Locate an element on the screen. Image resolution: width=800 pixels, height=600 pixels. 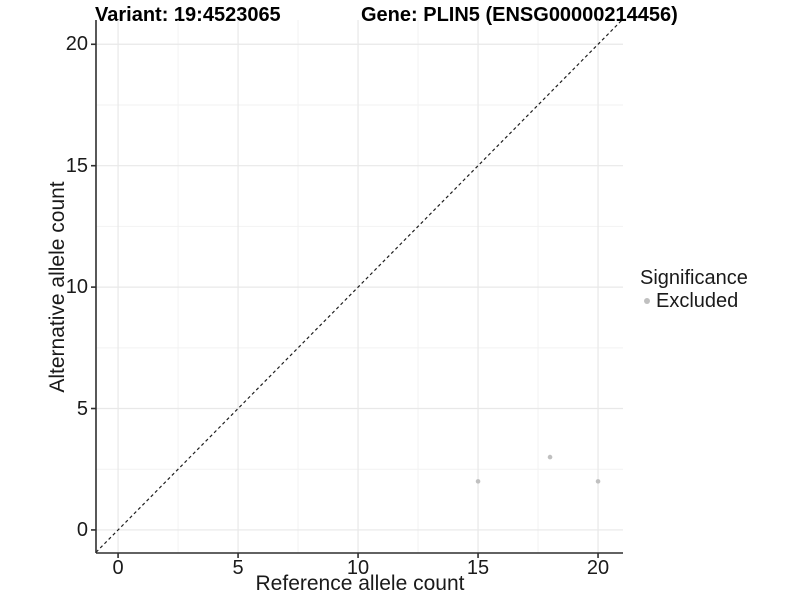
x-tick-label: 5 is located at coordinates (238, 568).